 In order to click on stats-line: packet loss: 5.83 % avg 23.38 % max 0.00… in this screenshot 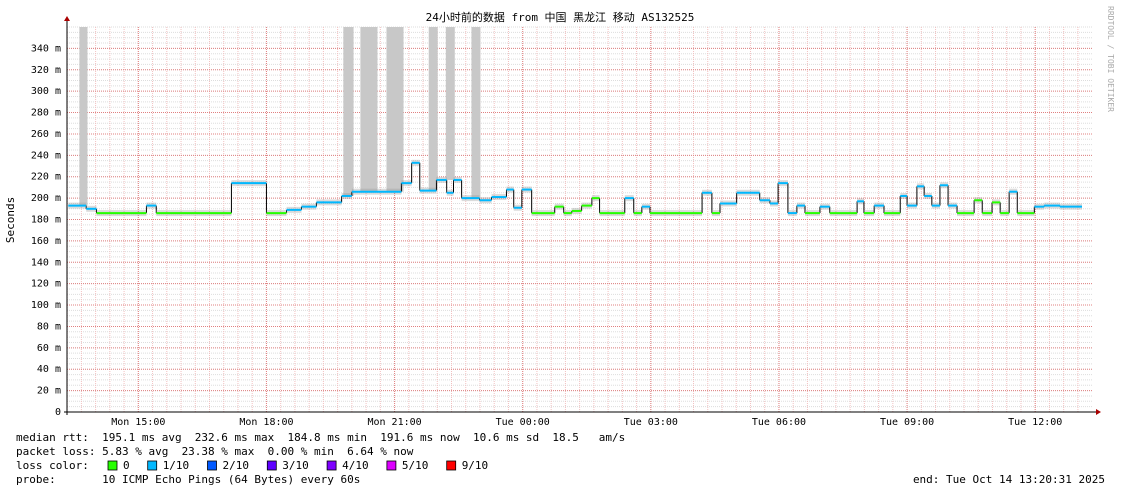, I will do `click(215, 451)`.